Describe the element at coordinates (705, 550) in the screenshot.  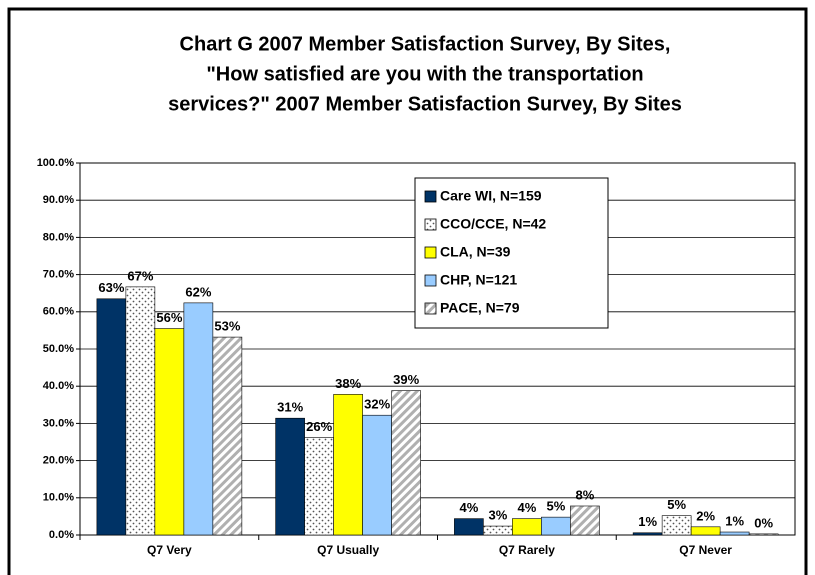
I see `x-tick-label: Q7 Never` at that location.